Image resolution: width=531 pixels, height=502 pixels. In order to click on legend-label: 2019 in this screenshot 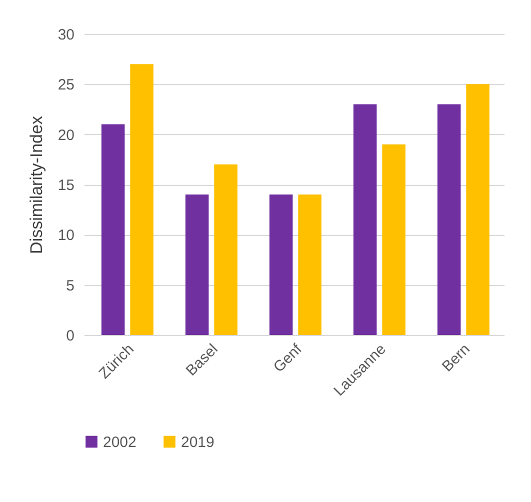, I will do `click(197, 442)`.